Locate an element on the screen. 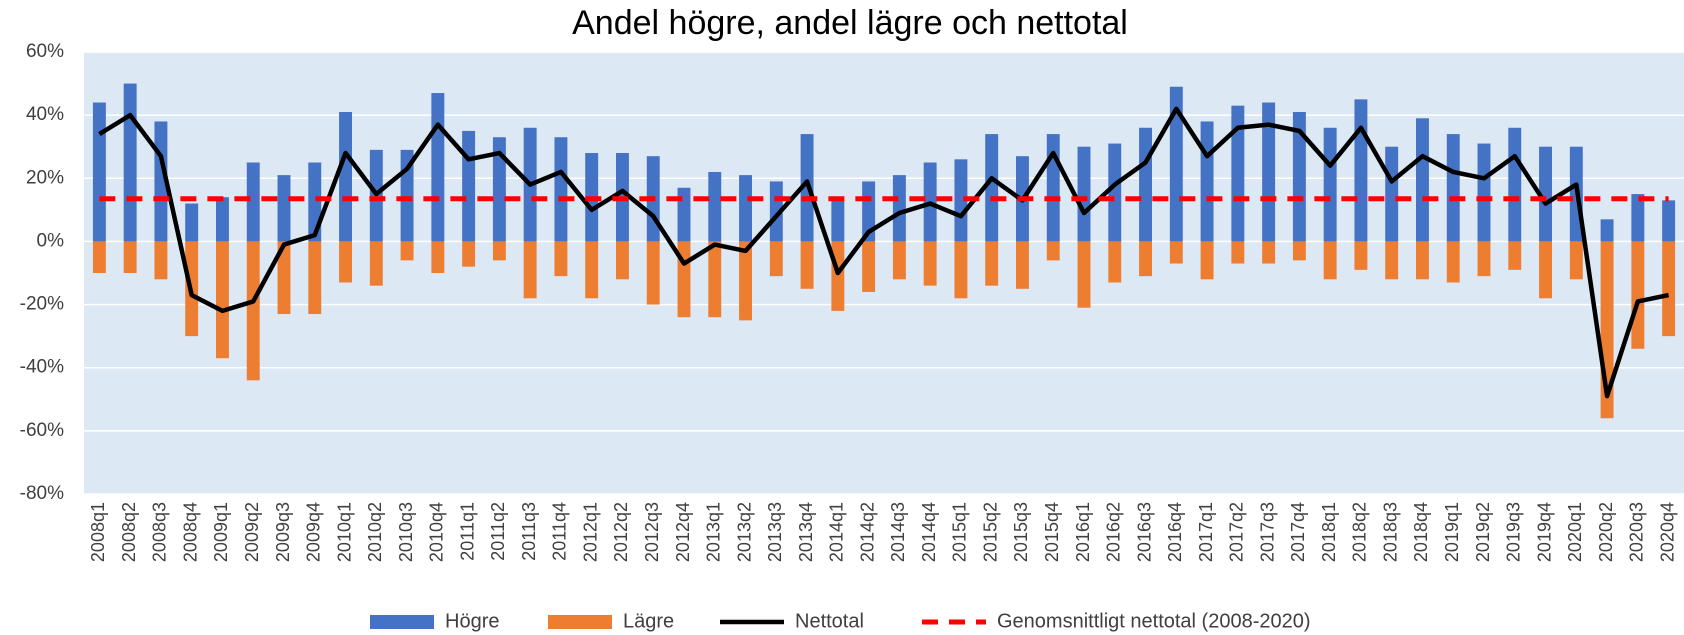 This screenshot has width=1684, height=635. x-tick-label: 2013q1 is located at coordinates (714, 532).